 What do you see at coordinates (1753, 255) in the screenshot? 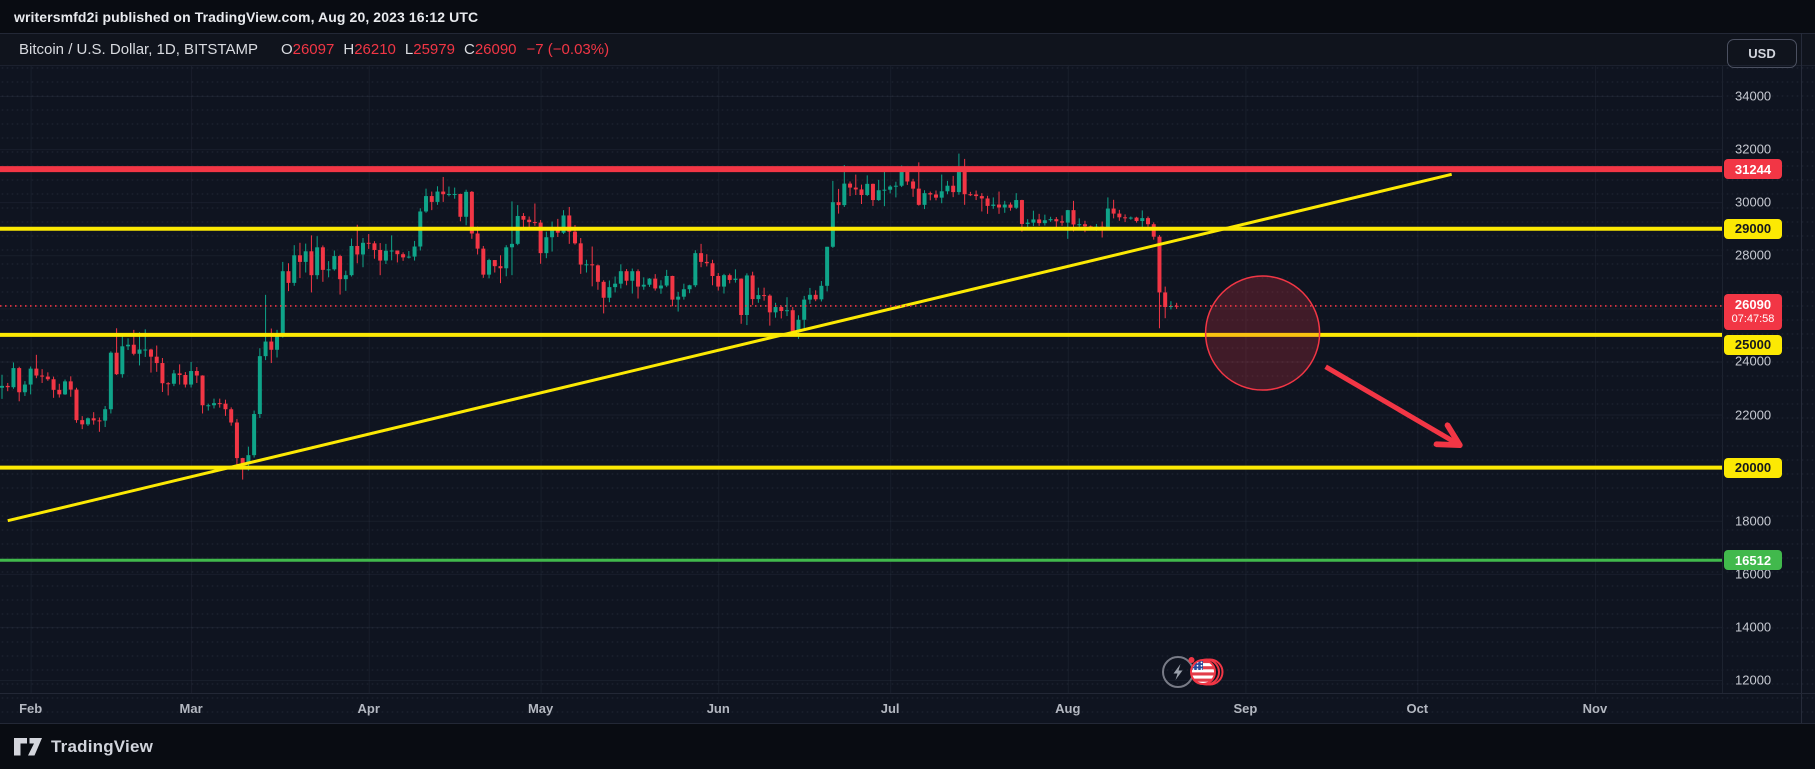
I see `price-tick-label: 28000` at bounding box center [1753, 255].